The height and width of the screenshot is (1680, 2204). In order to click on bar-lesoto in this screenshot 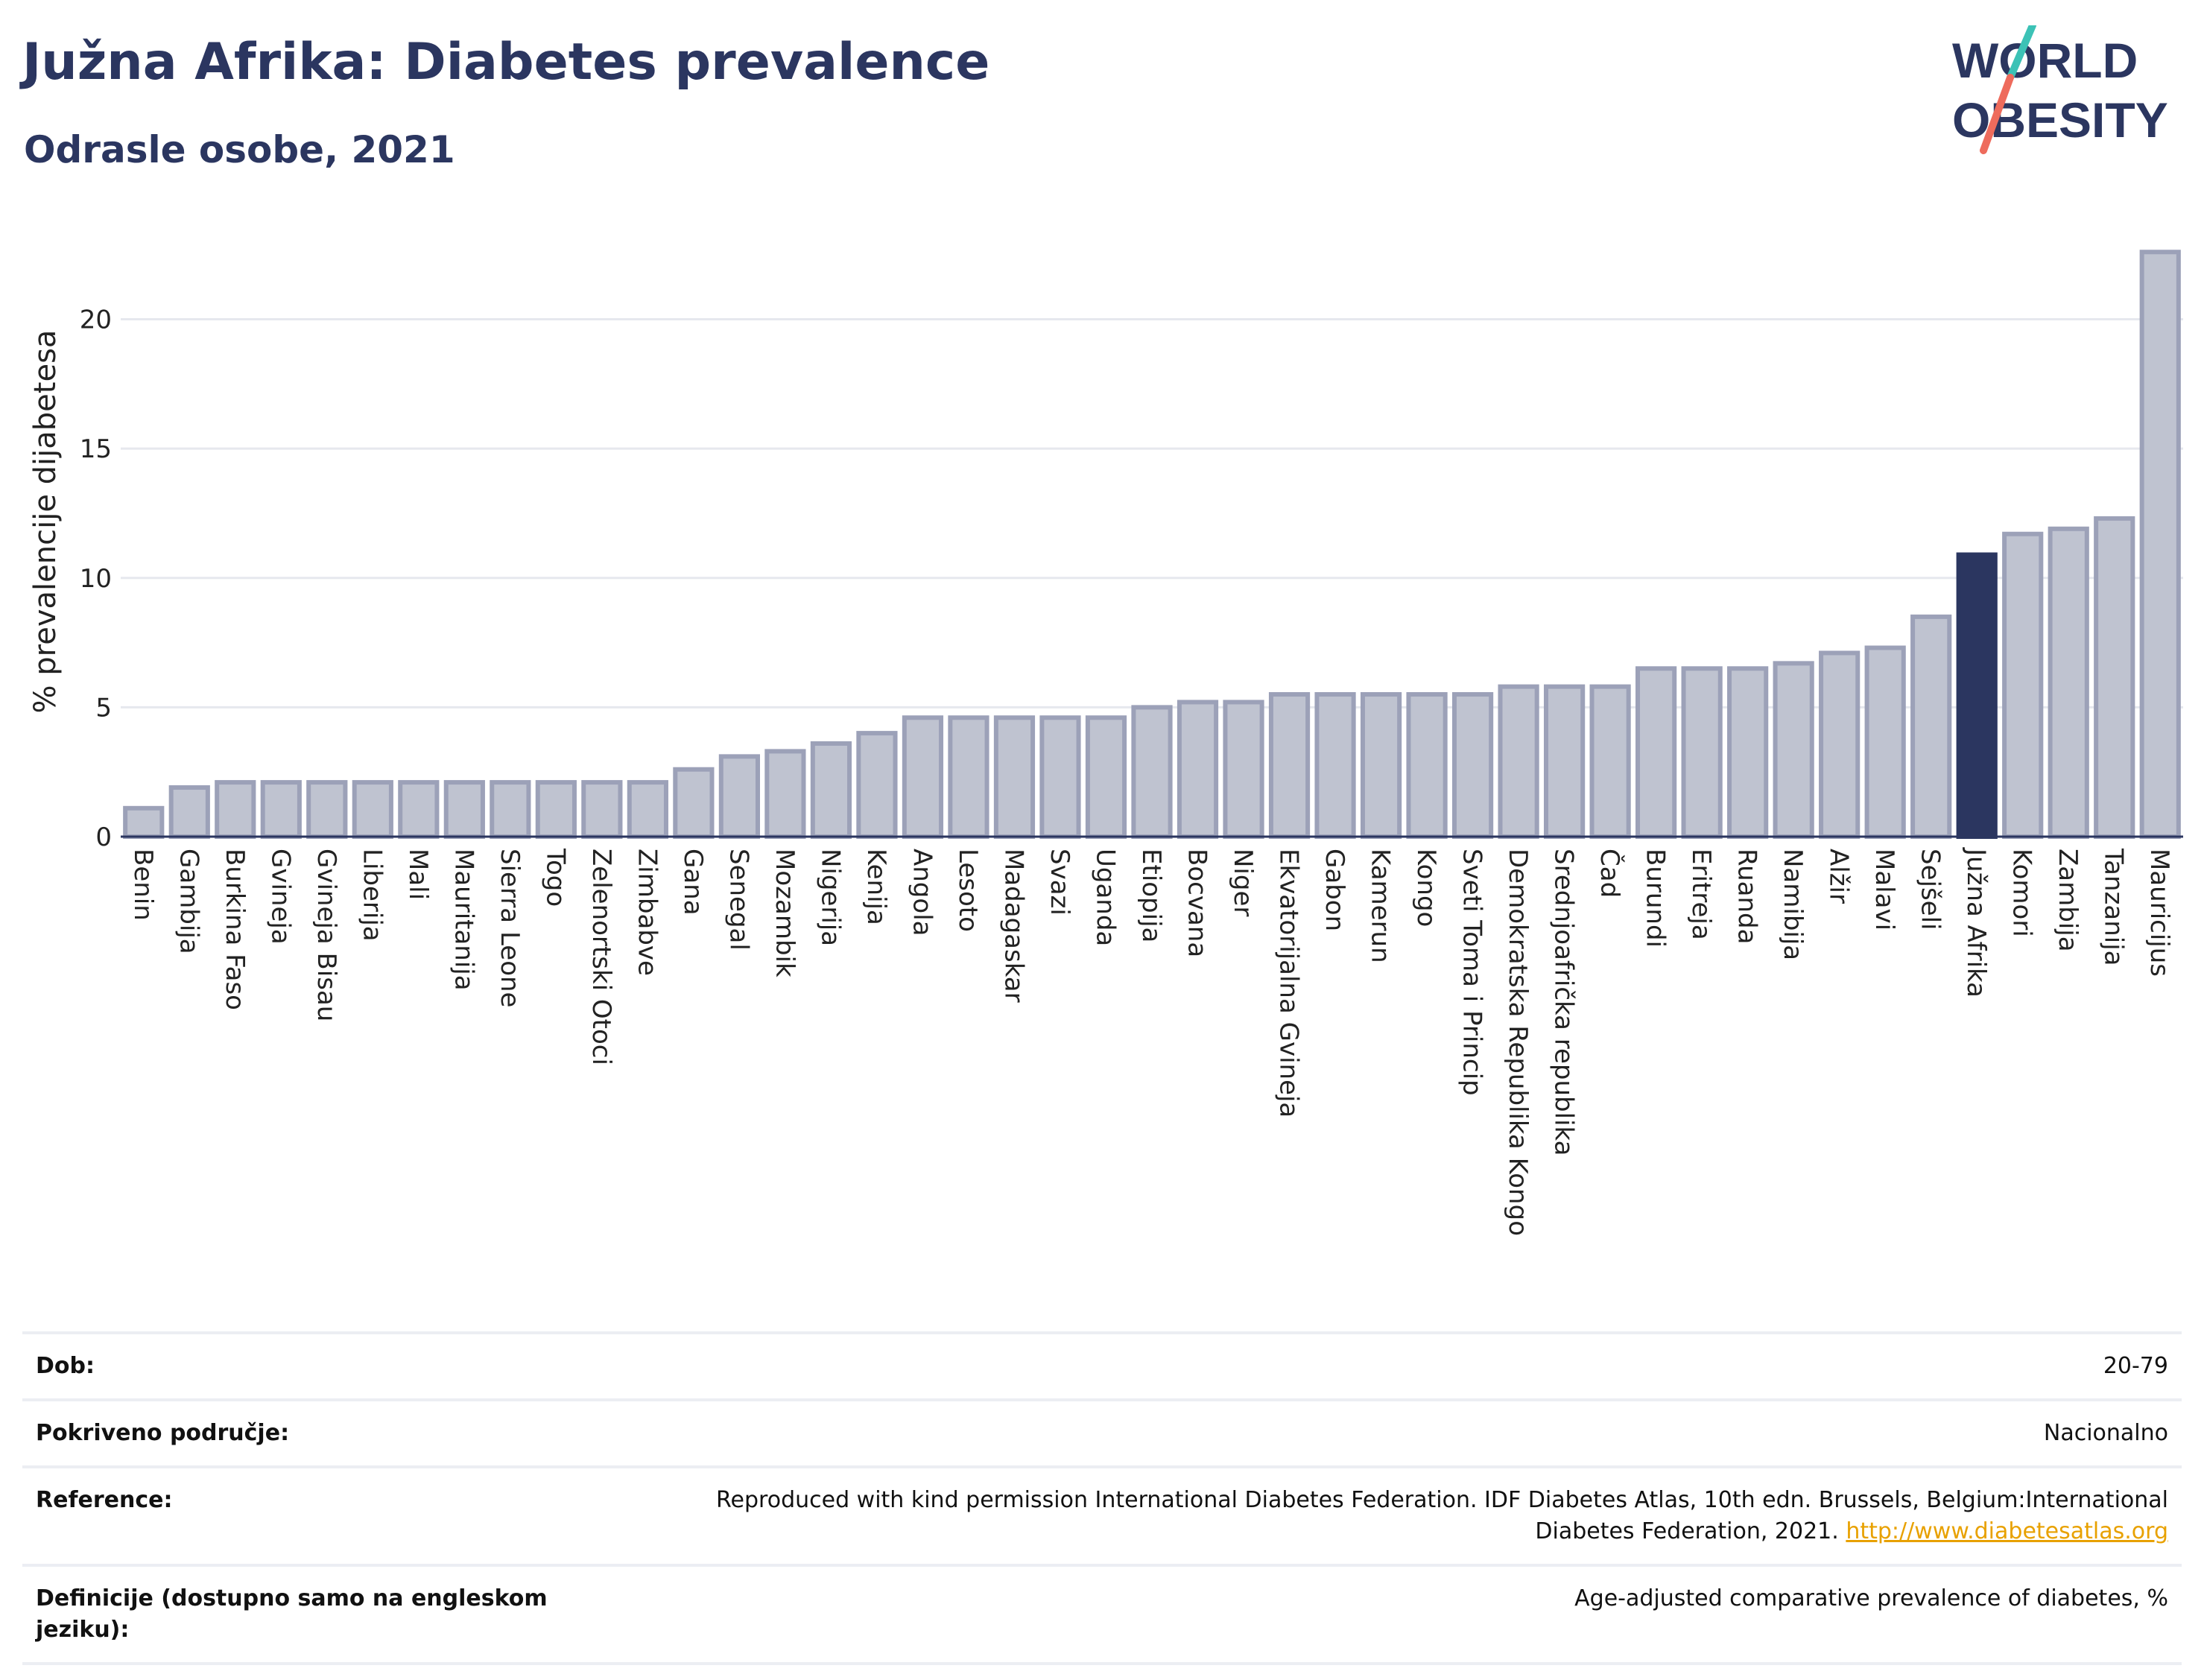, I will do `click(968, 777)`.